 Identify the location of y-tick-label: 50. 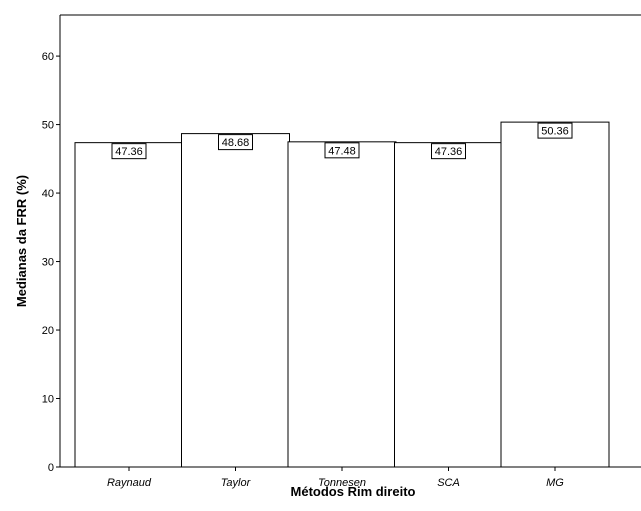
(48, 126).